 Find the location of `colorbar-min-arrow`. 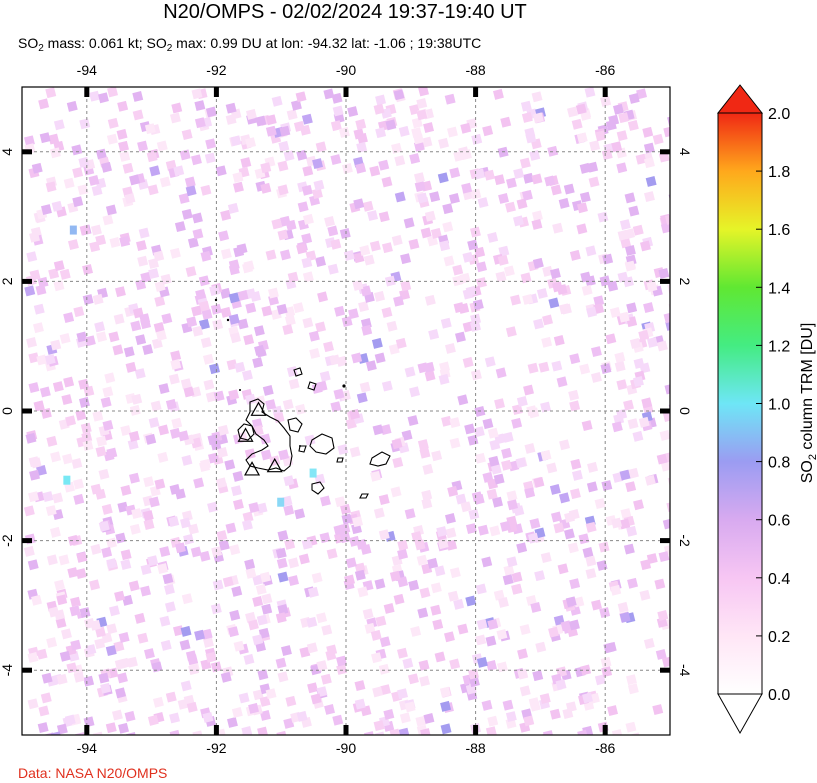

colorbar-min-arrow is located at coordinates (740, 714).